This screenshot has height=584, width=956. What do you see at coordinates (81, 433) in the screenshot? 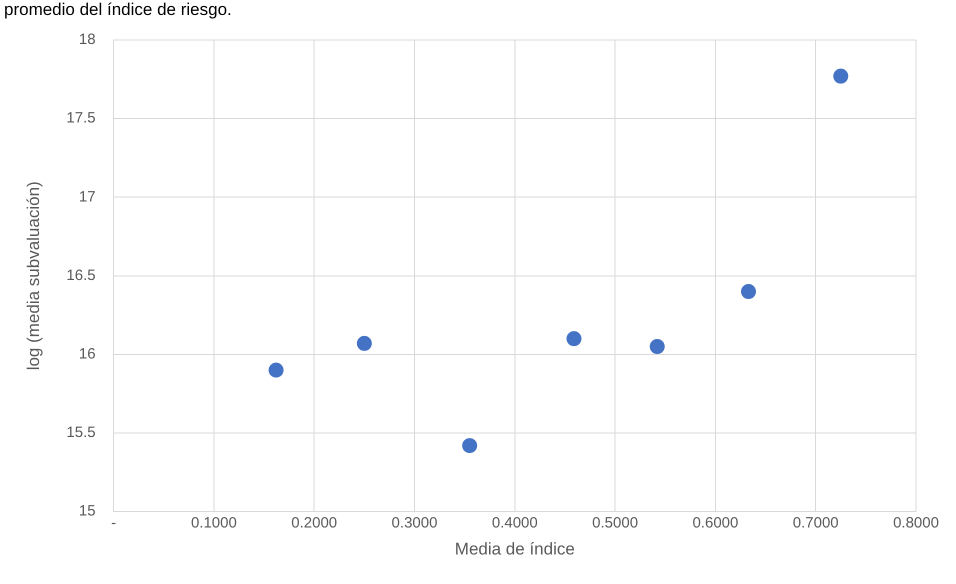
I see `y-tick-label: 15.5` at bounding box center [81, 433].